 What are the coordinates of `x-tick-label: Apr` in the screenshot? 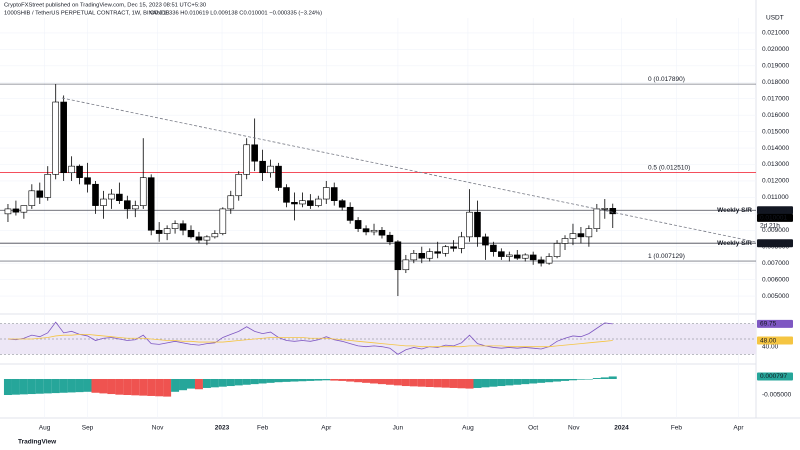 It's located at (326, 428).